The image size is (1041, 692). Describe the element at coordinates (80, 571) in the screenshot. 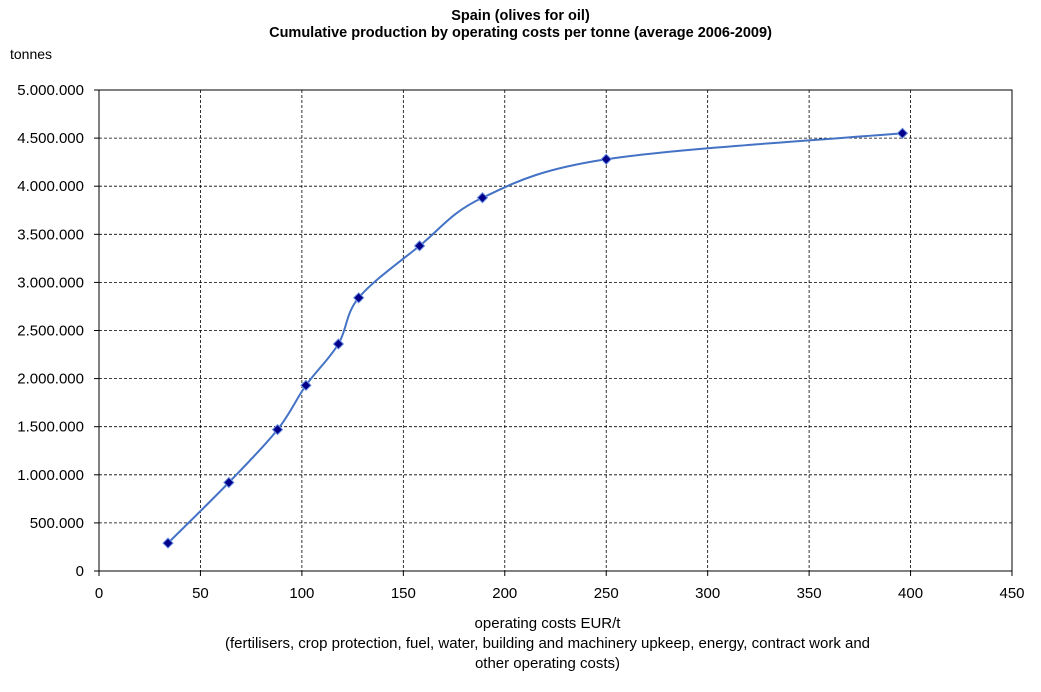

I see `y-tick-label: 0` at that location.